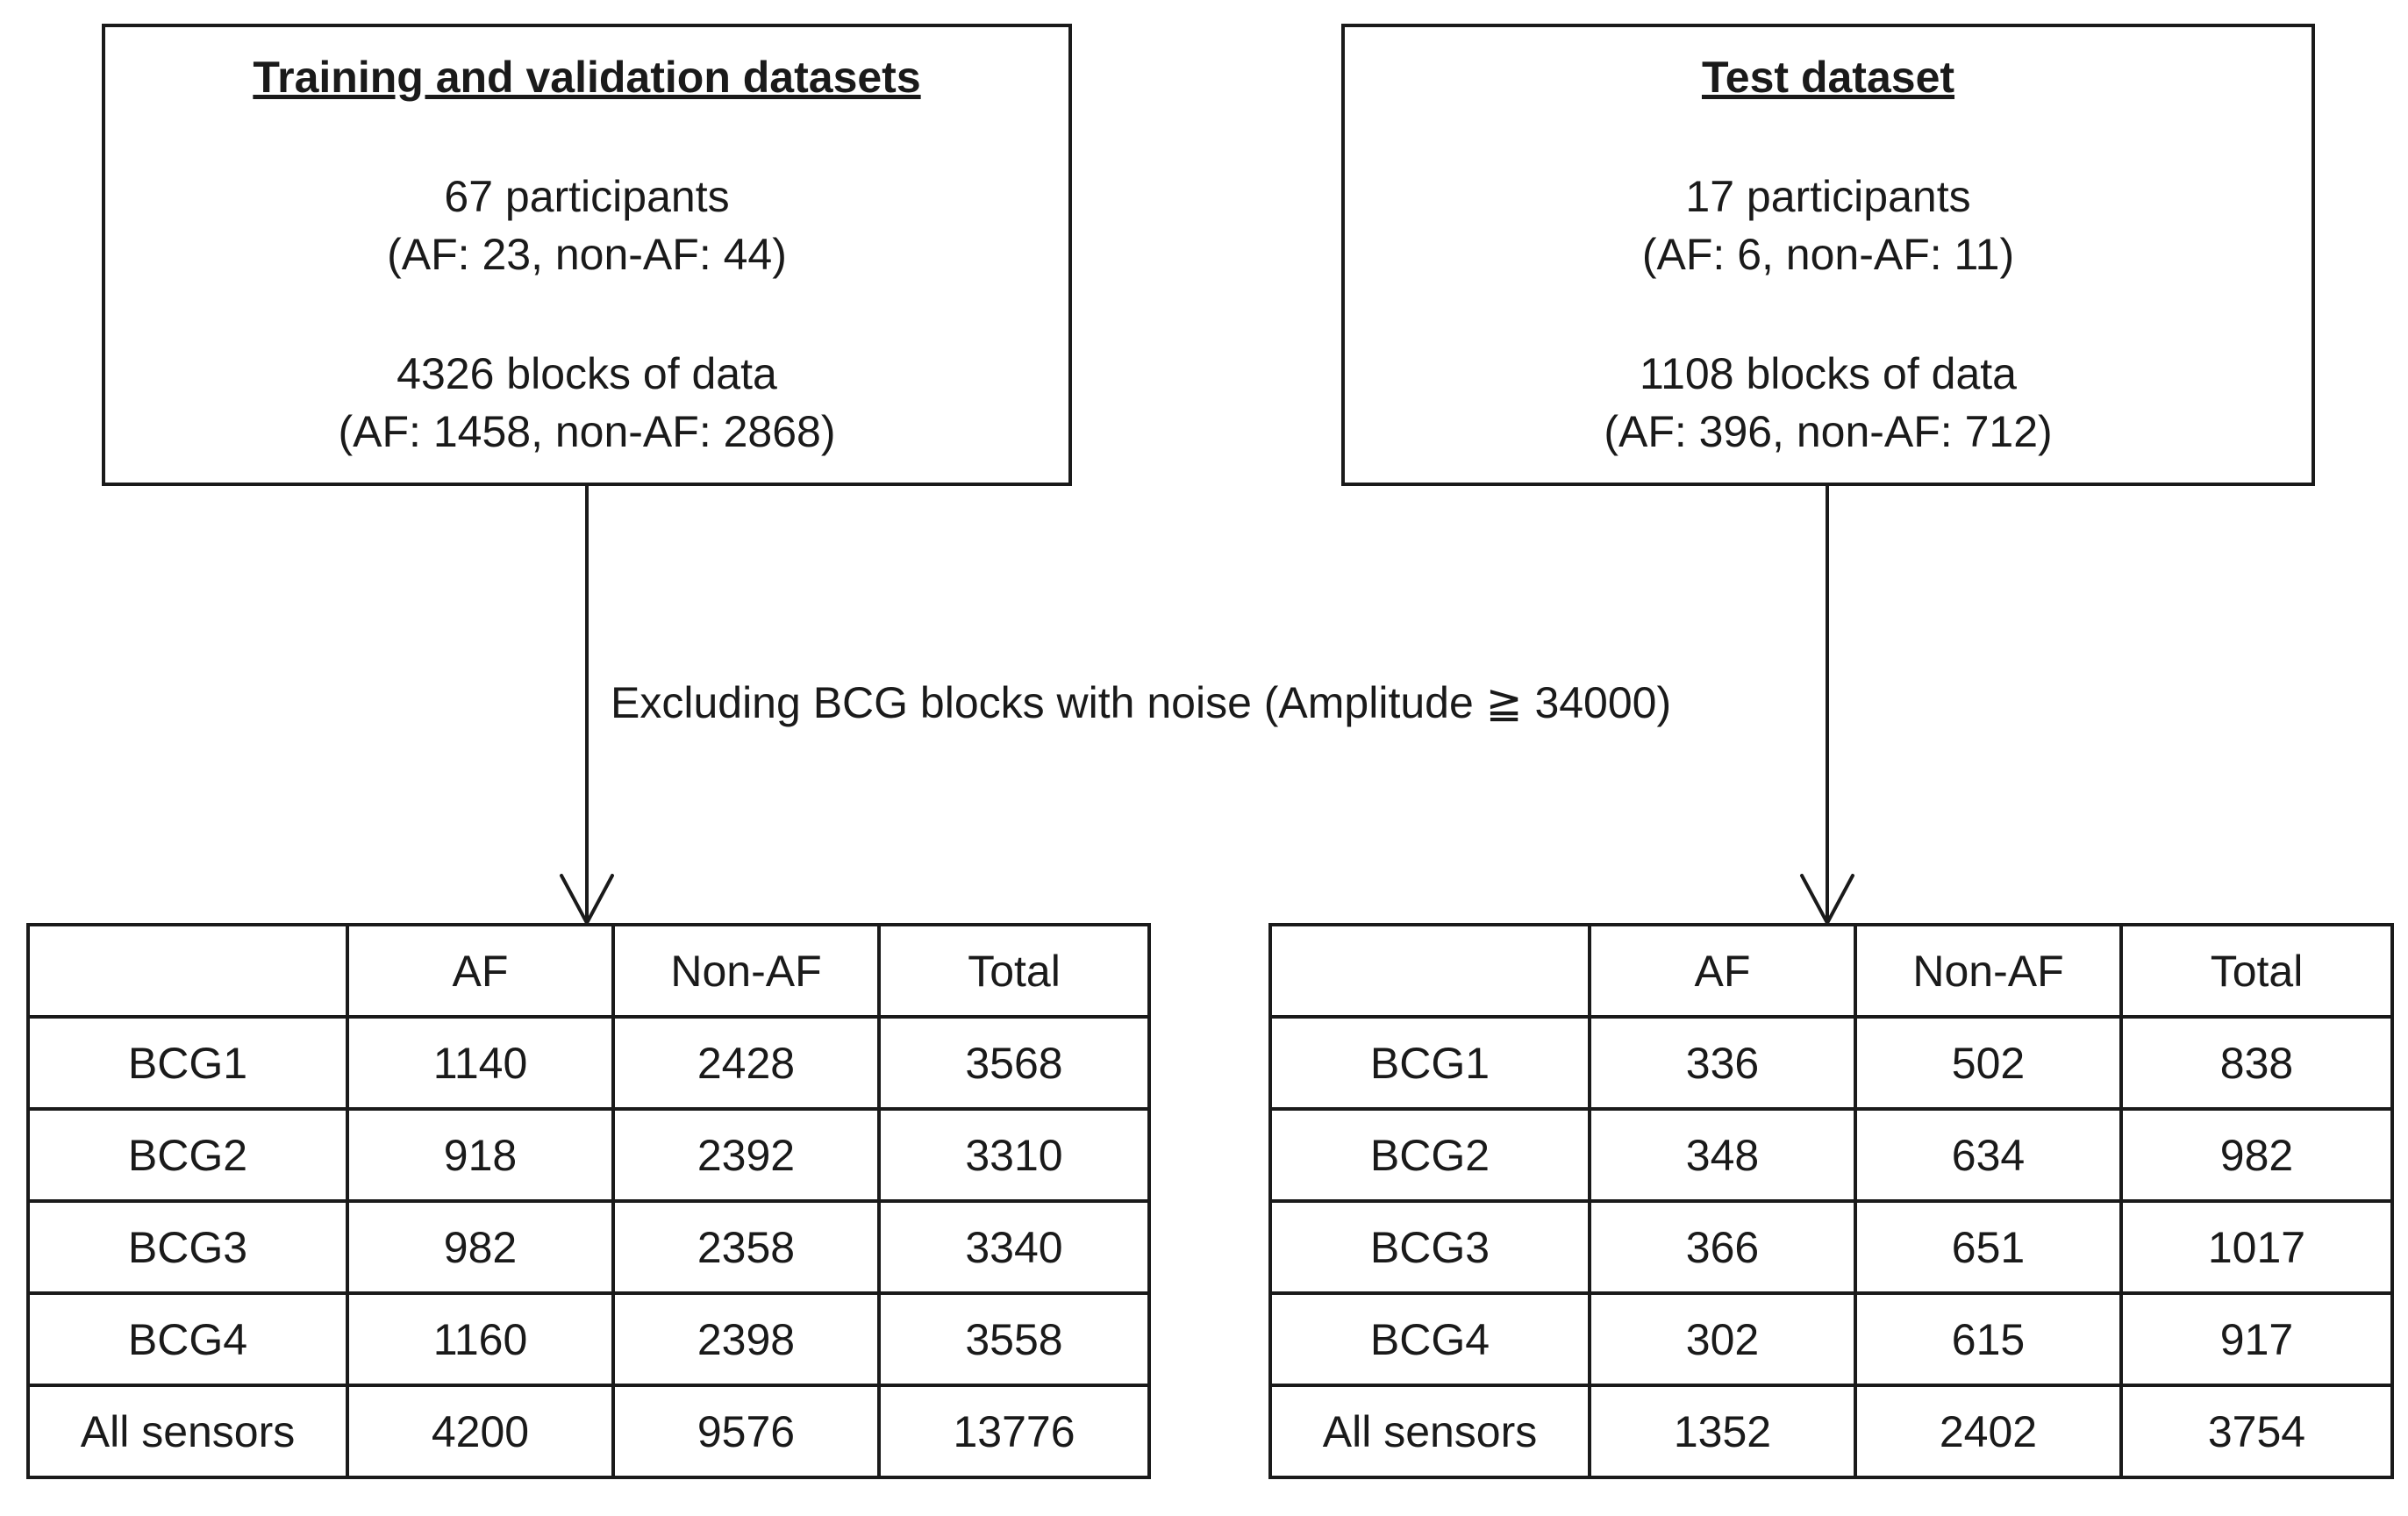 The height and width of the screenshot is (1516, 2408). What do you see at coordinates (1828, 77) in the screenshot?
I see `test-dataset-title: Test dataset` at bounding box center [1828, 77].